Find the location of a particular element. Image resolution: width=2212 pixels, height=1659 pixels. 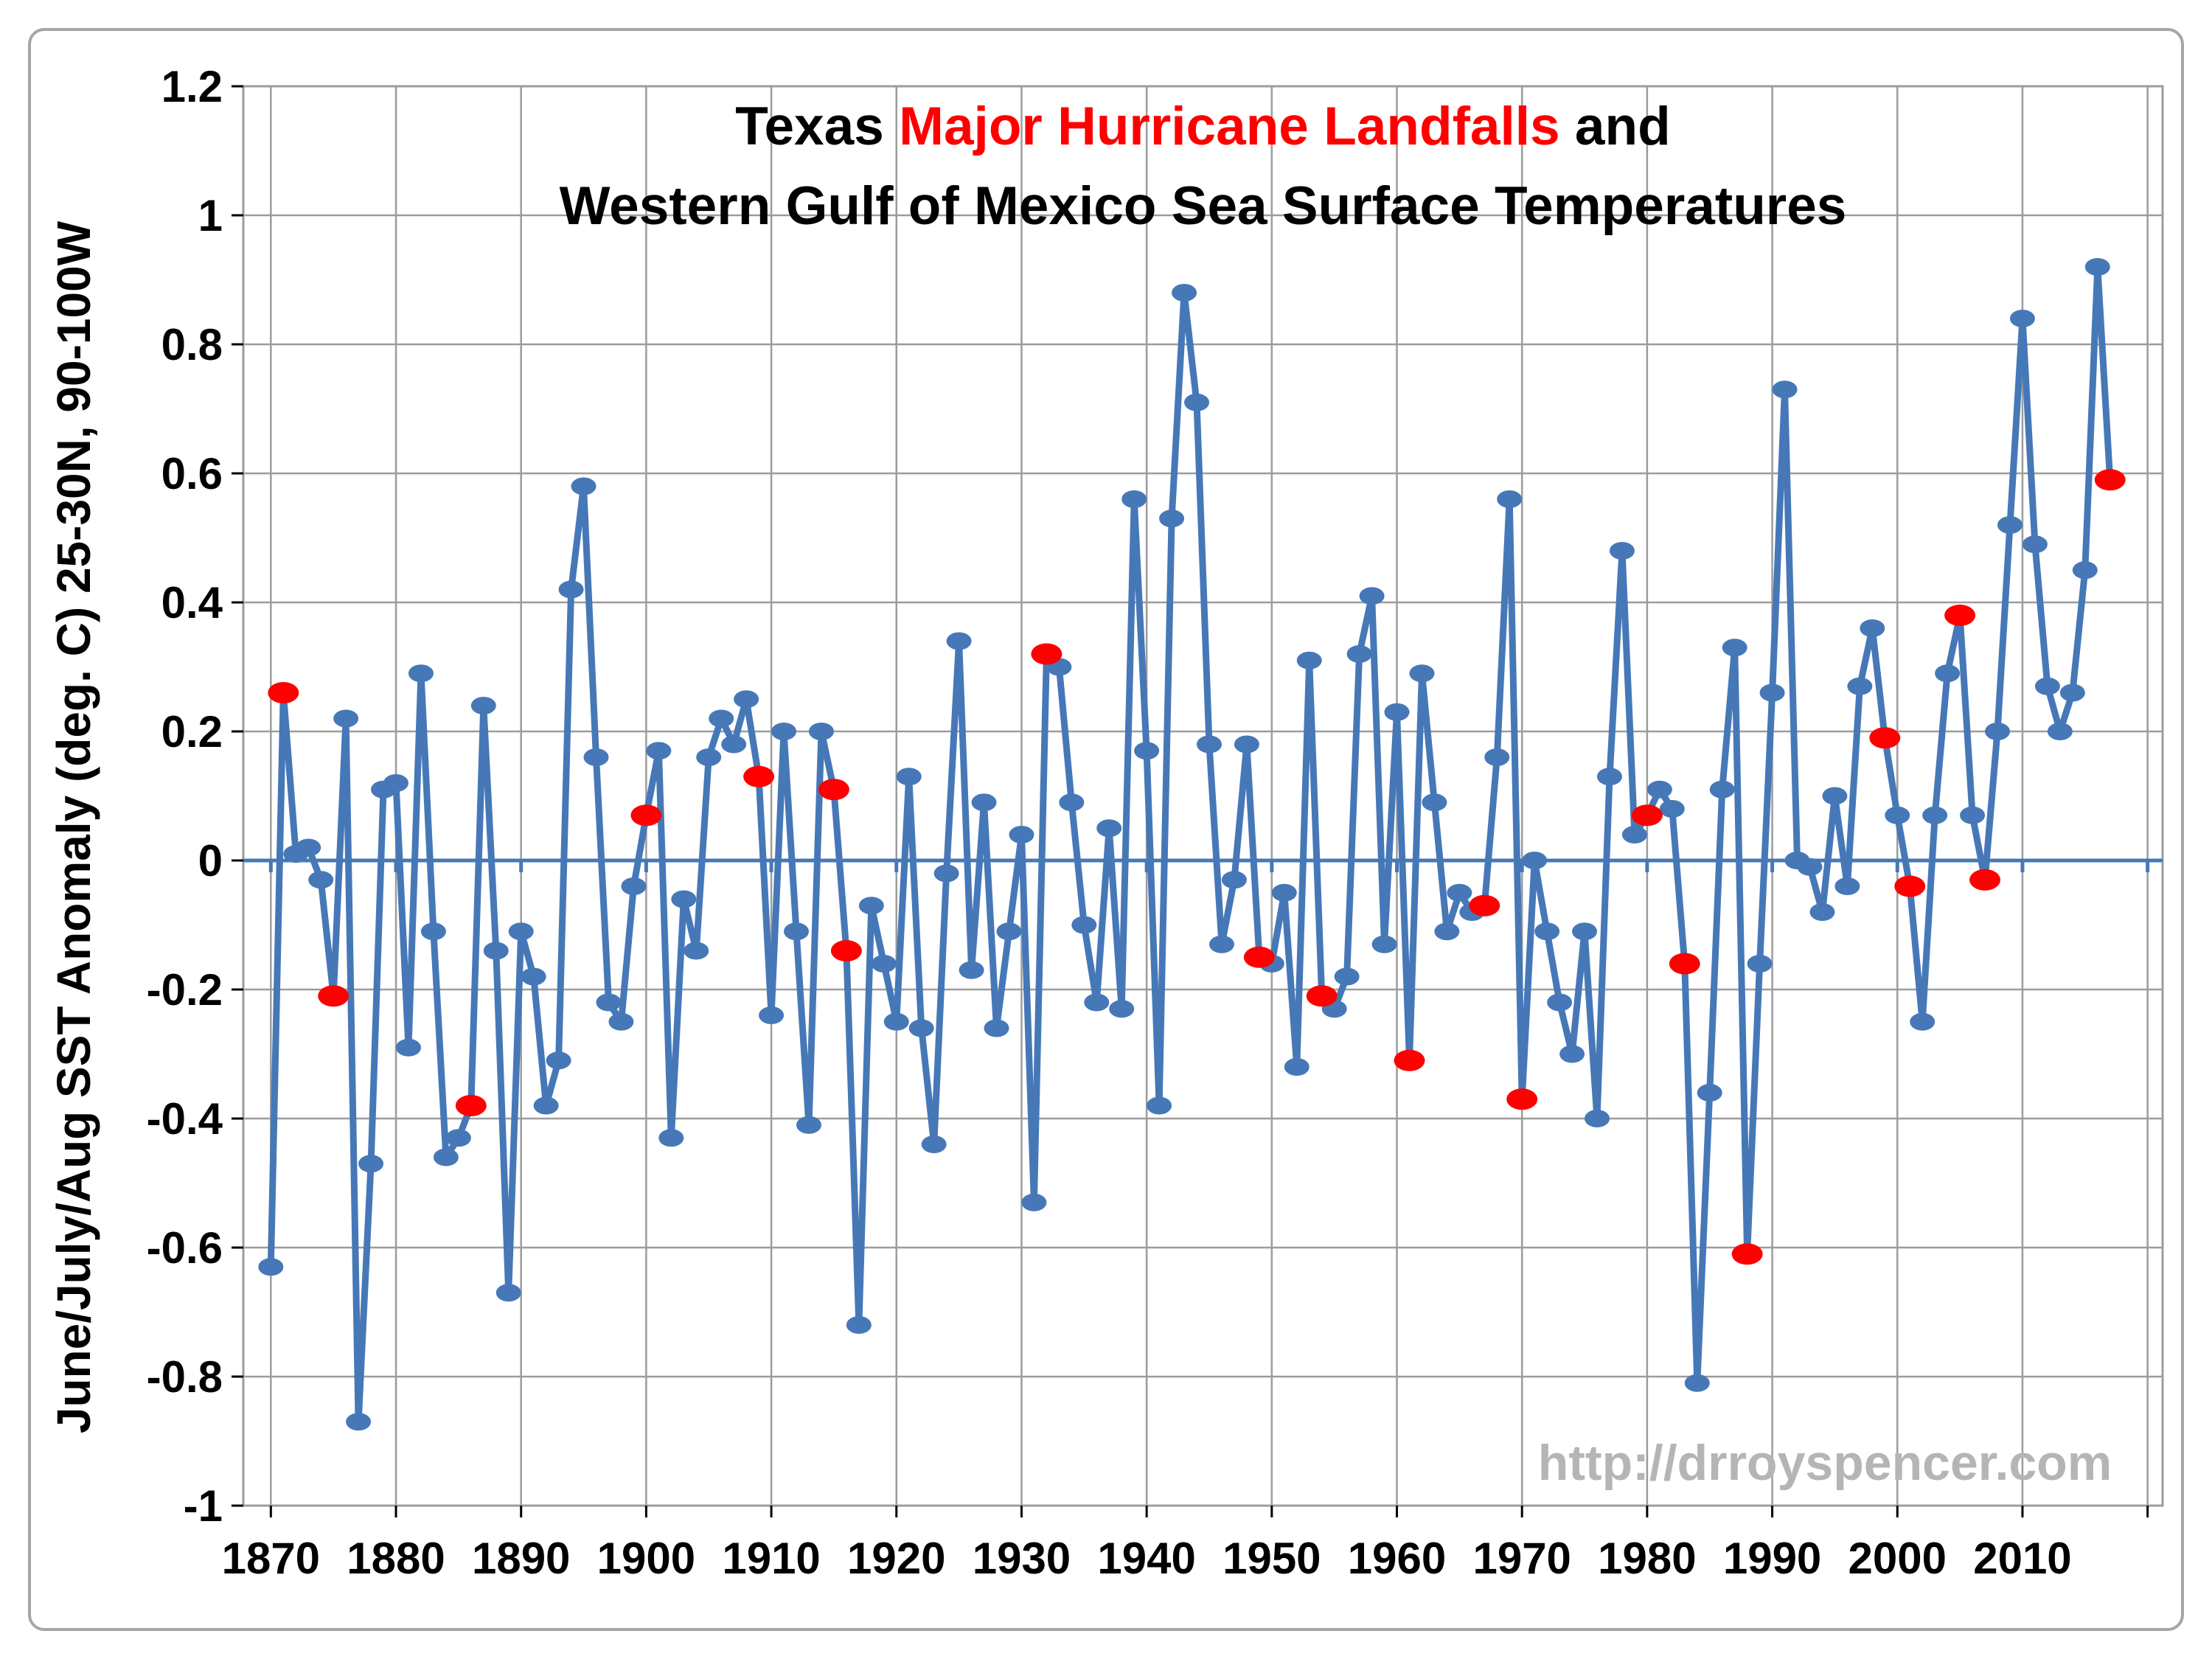

watermark-url: http://drroyspencer.com is located at coordinates (1824, 1463).